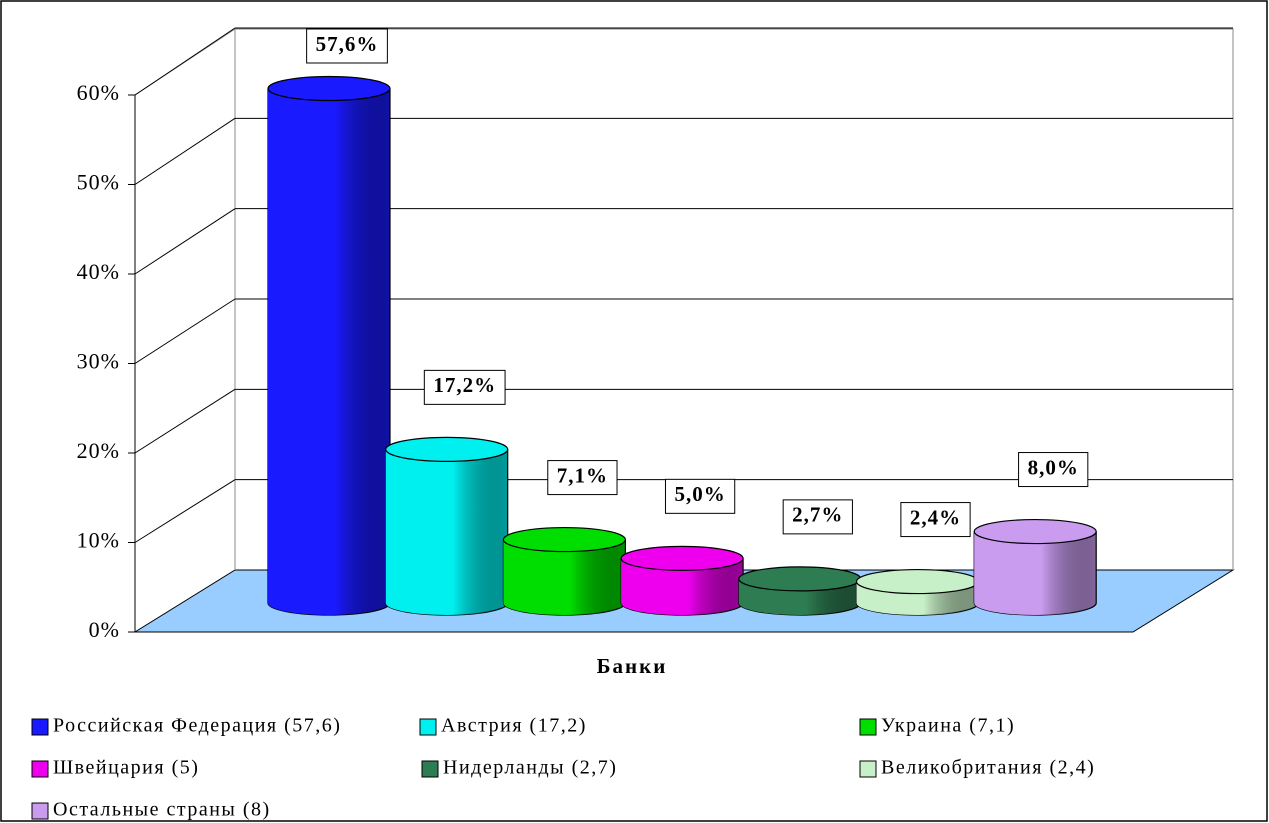  I want to click on value-label: 7,1%, so click(582, 475).